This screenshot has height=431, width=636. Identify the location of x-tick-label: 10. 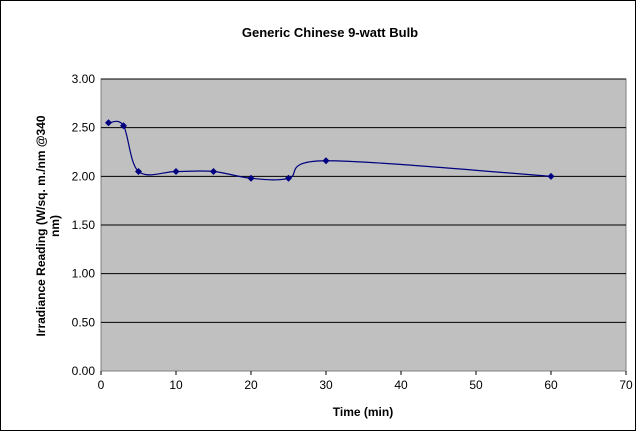
(176, 385).